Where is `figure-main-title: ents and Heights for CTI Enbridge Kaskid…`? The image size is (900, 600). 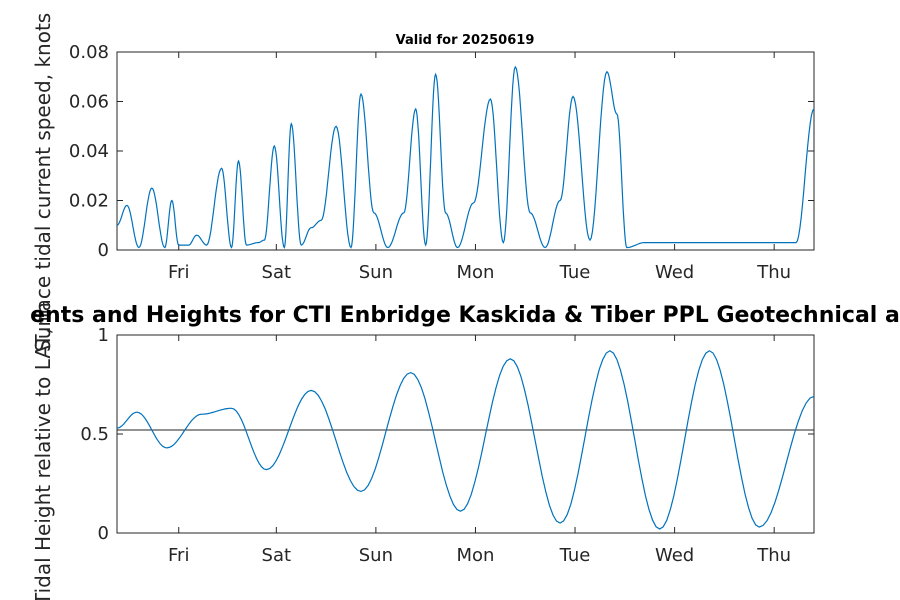
figure-main-title: ents and Heights for CTI Enbridge Kaskid… is located at coordinates (465, 315).